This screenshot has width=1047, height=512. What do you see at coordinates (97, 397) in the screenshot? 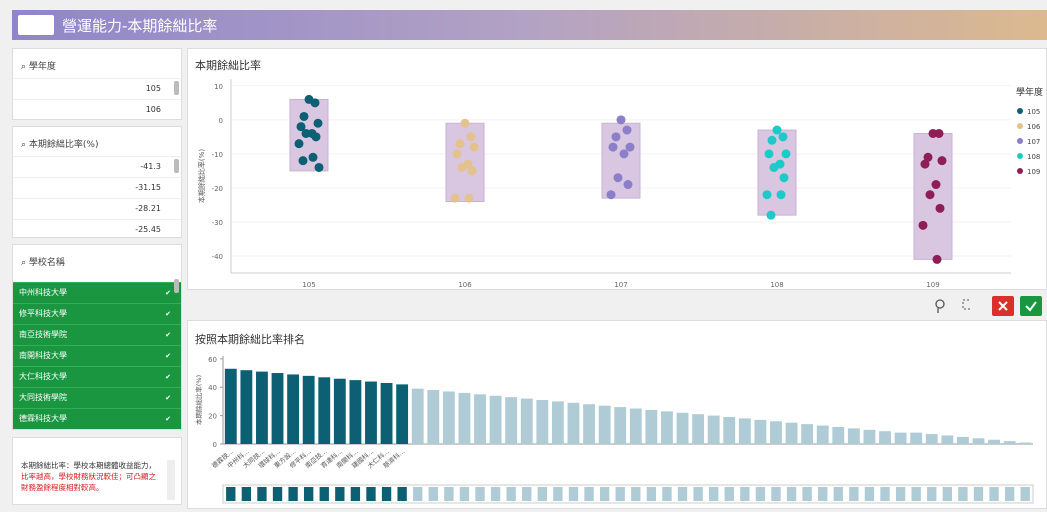
I see `filter-item: 大同技術學院` at bounding box center [97, 397].